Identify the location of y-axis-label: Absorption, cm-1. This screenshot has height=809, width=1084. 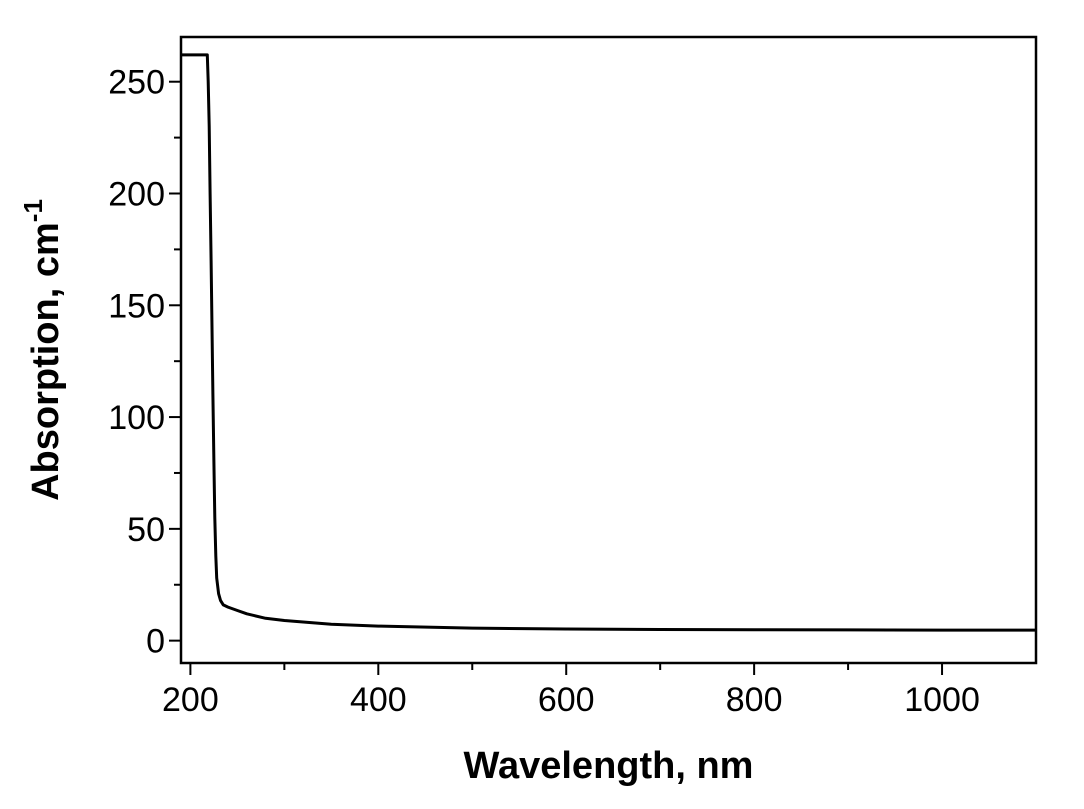
(42, 350).